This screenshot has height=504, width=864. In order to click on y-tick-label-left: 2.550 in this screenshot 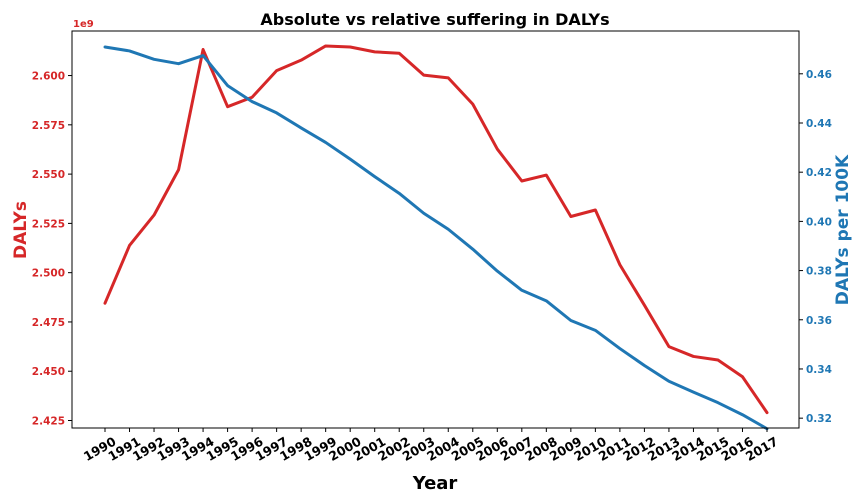, I will do `click(48, 175)`.